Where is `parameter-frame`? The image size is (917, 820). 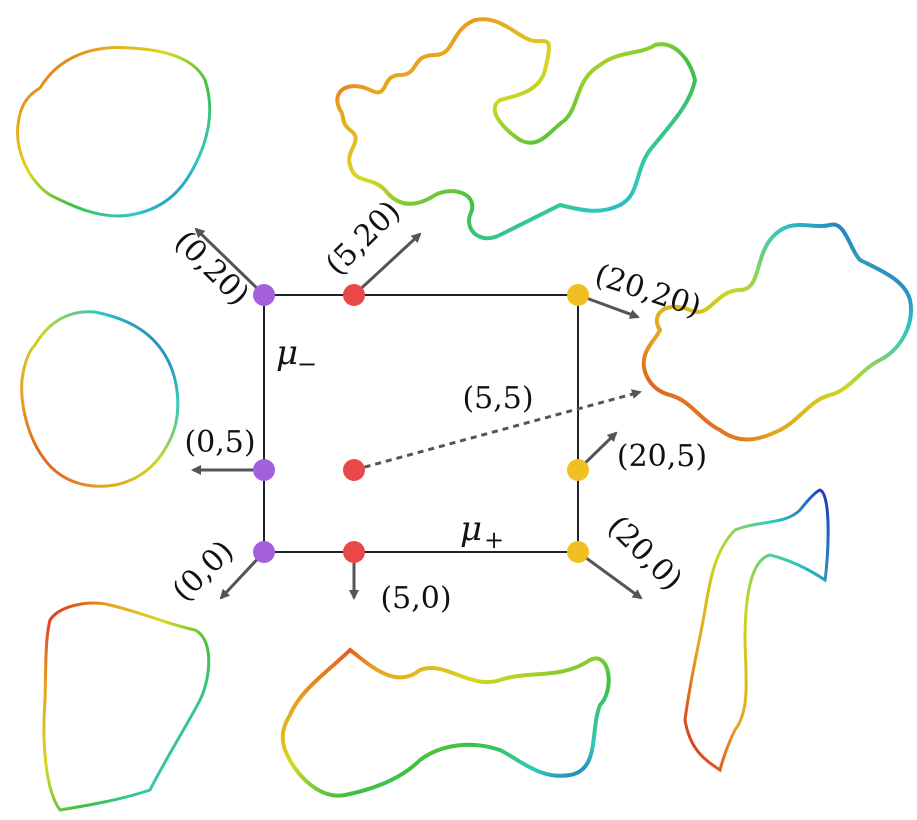
parameter-frame is located at coordinates (421, 423).